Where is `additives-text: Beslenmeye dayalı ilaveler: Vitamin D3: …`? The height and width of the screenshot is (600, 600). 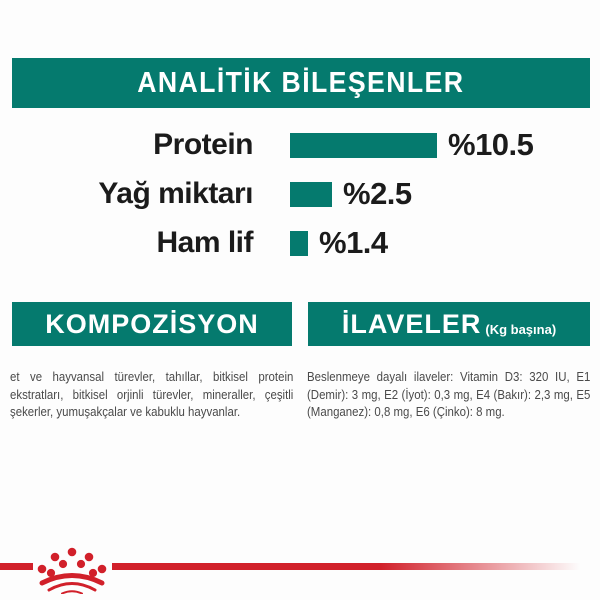
additives-text: Beslenmeye dayalı ilaveler: Vitamin D3: … is located at coordinates (449, 394).